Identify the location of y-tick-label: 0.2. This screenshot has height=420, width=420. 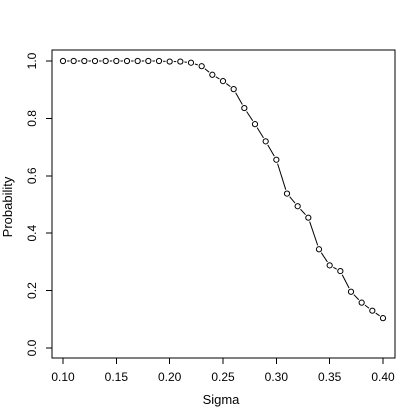
(32, 290).